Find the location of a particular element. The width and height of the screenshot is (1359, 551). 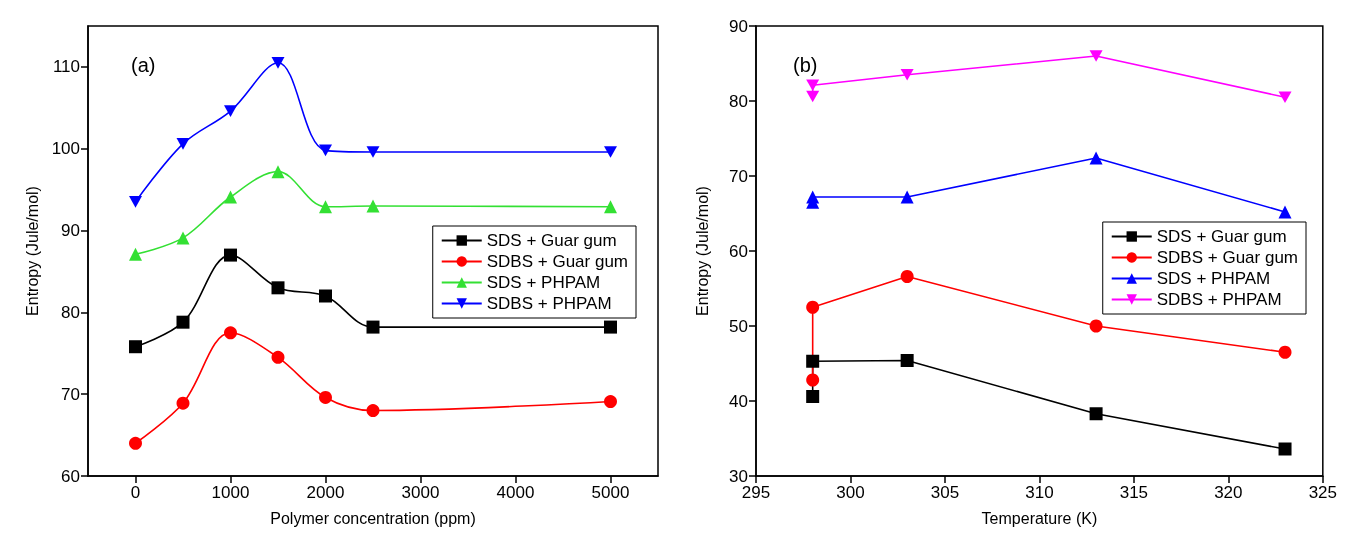

x-tick-label: 1000 is located at coordinates (230, 492).